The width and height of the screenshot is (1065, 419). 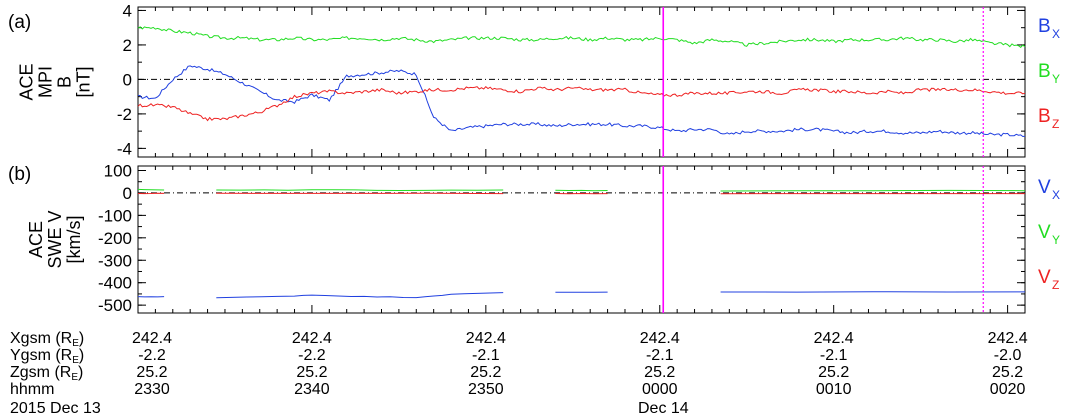 What do you see at coordinates (581, 37) in the screenshot?
I see `series-by-line` at bounding box center [581, 37].